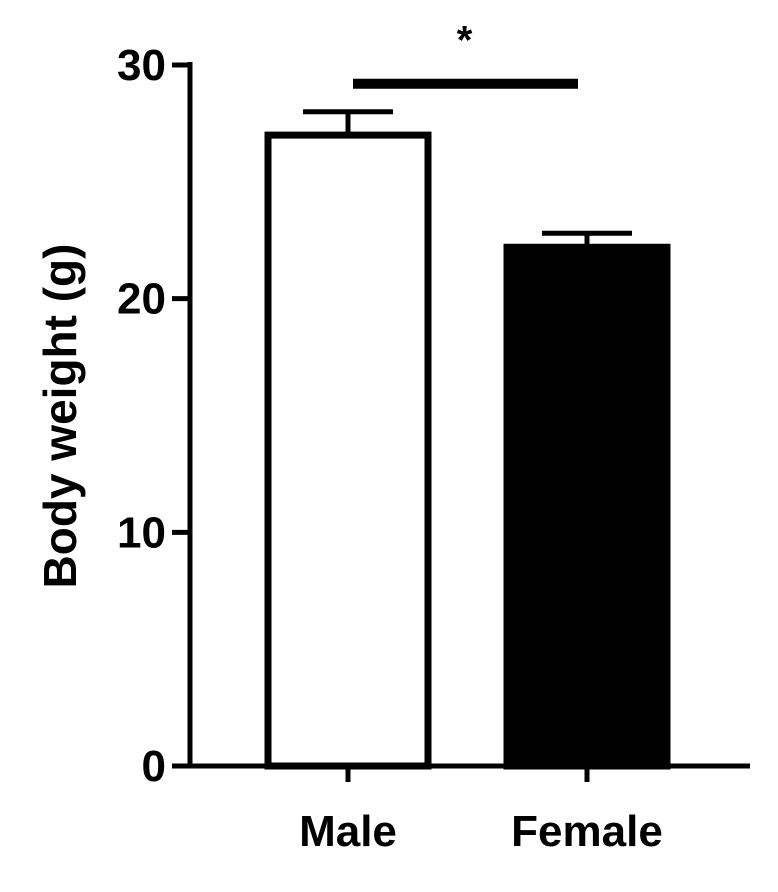  I want to click on error-bars, so click(467, 178).